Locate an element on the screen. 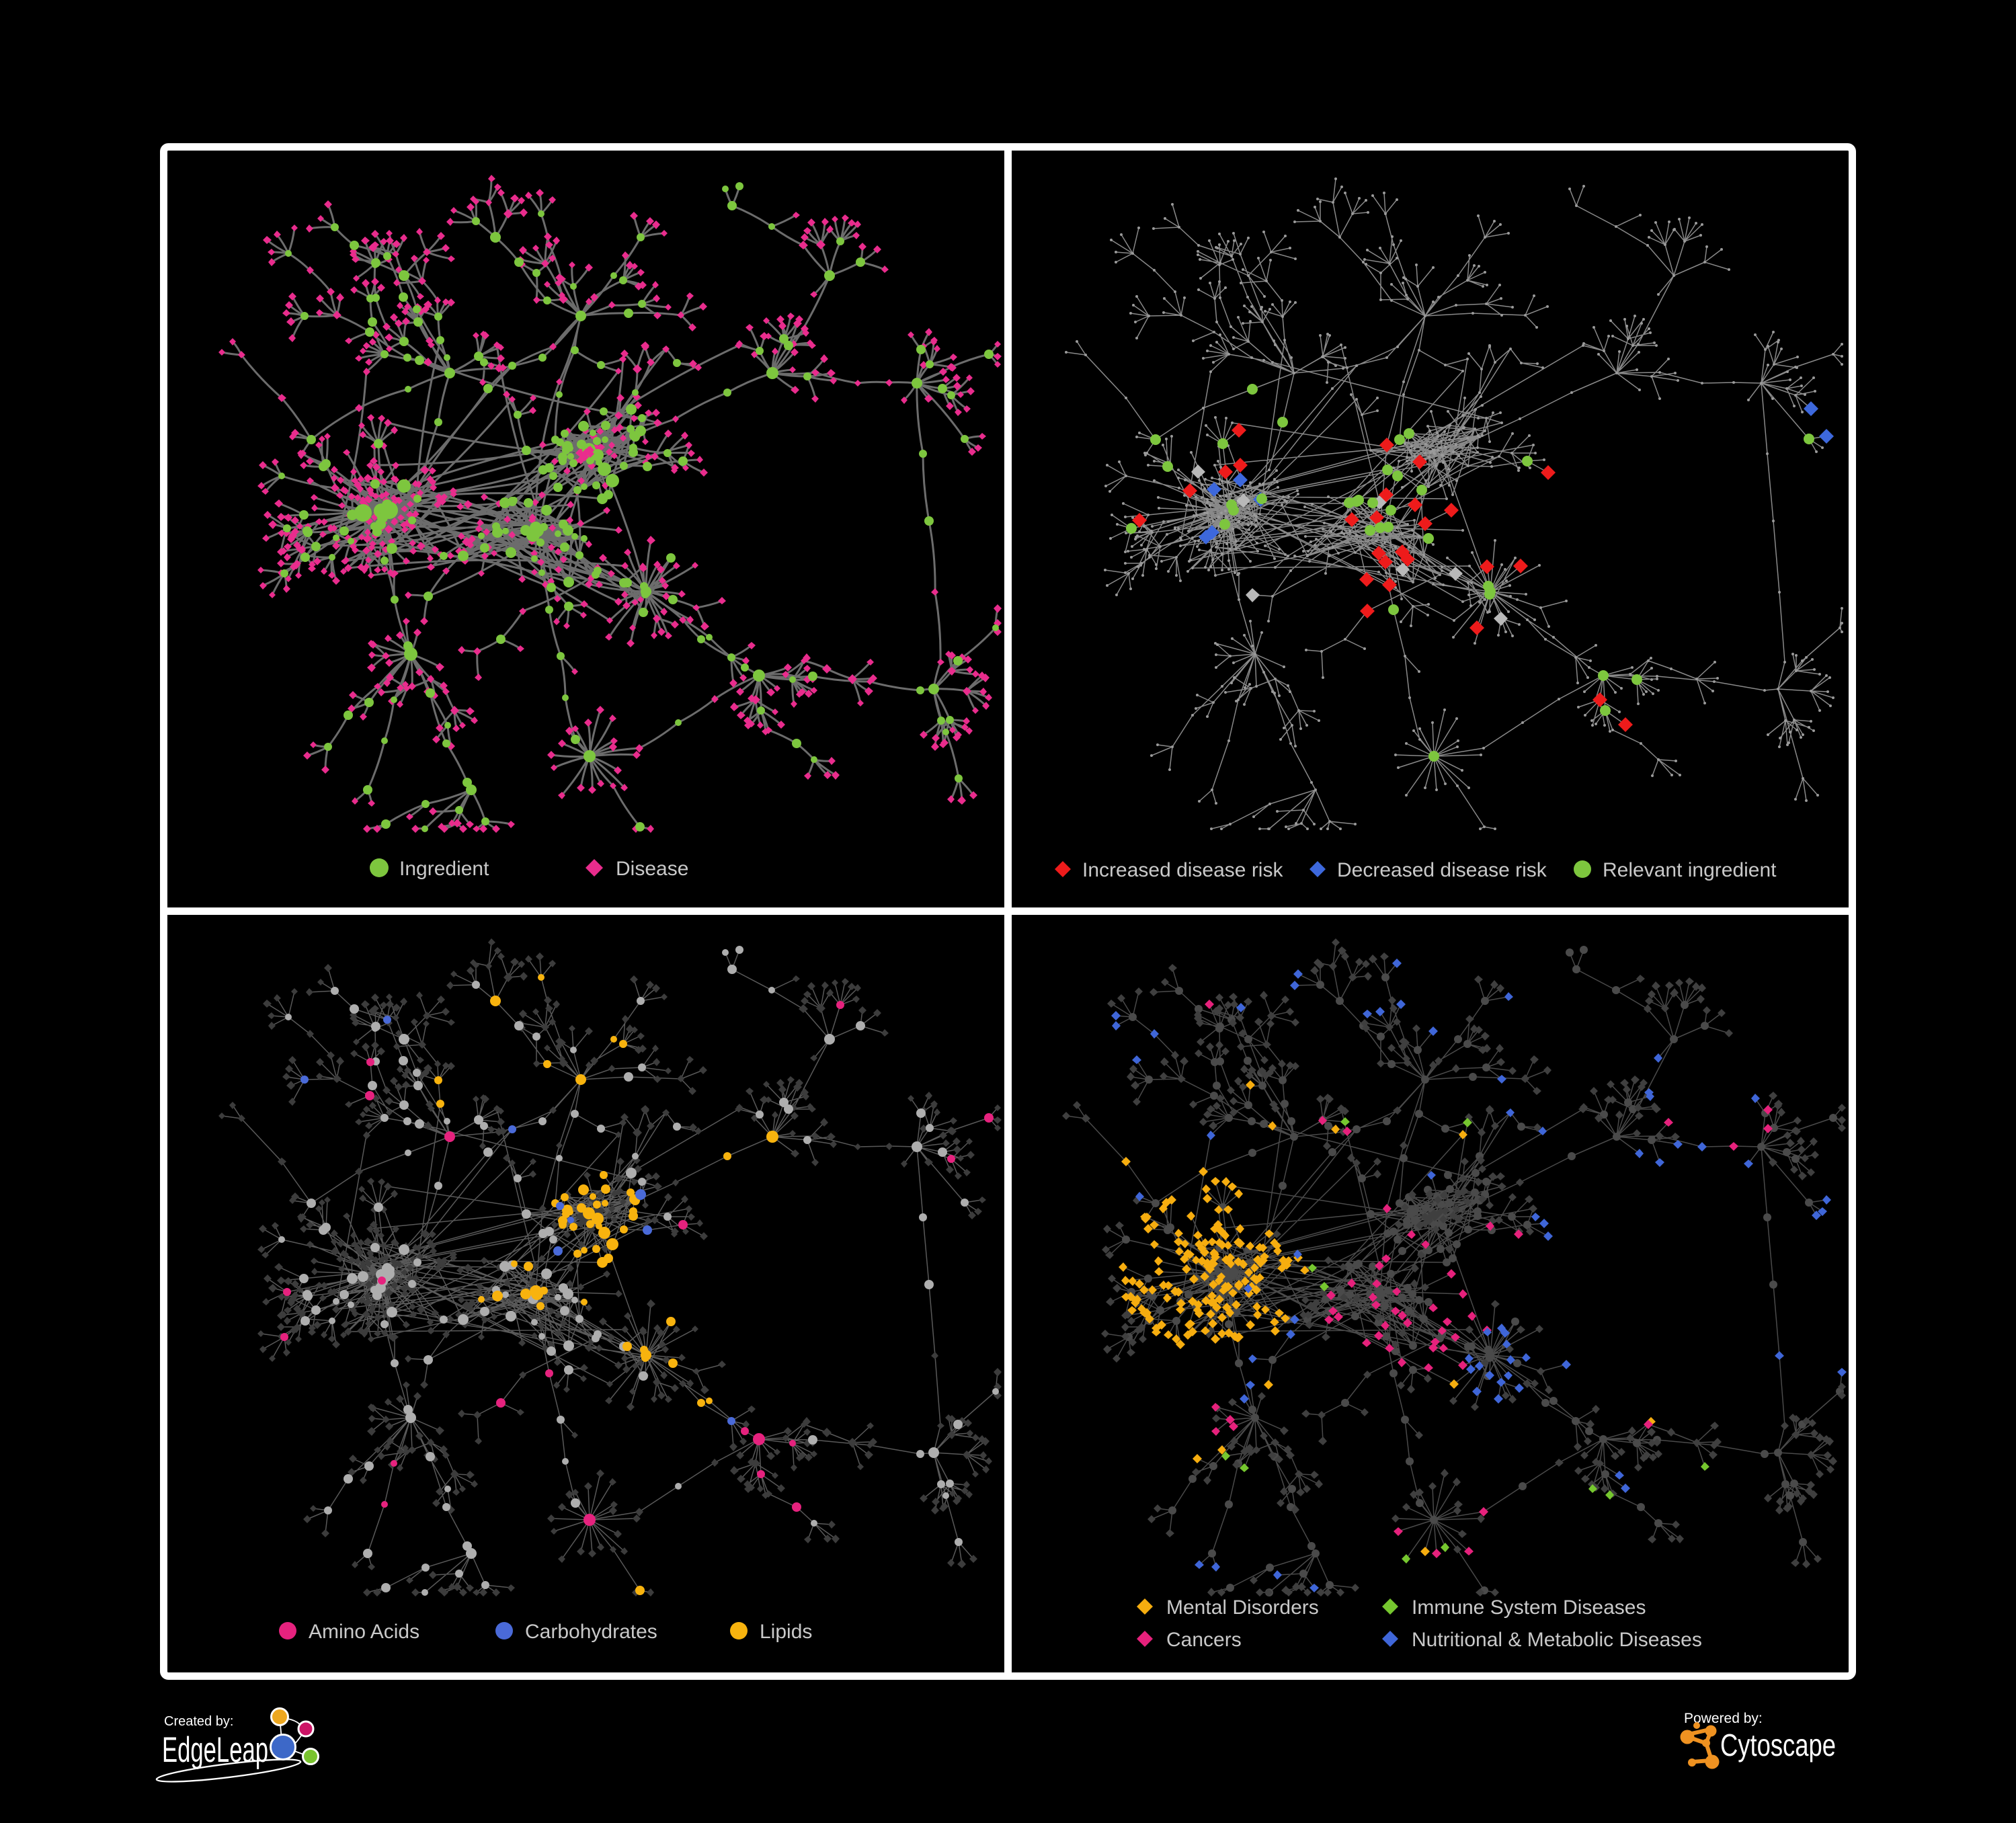  svg-text: EdgeLeap is located at coordinates (215, 1750).